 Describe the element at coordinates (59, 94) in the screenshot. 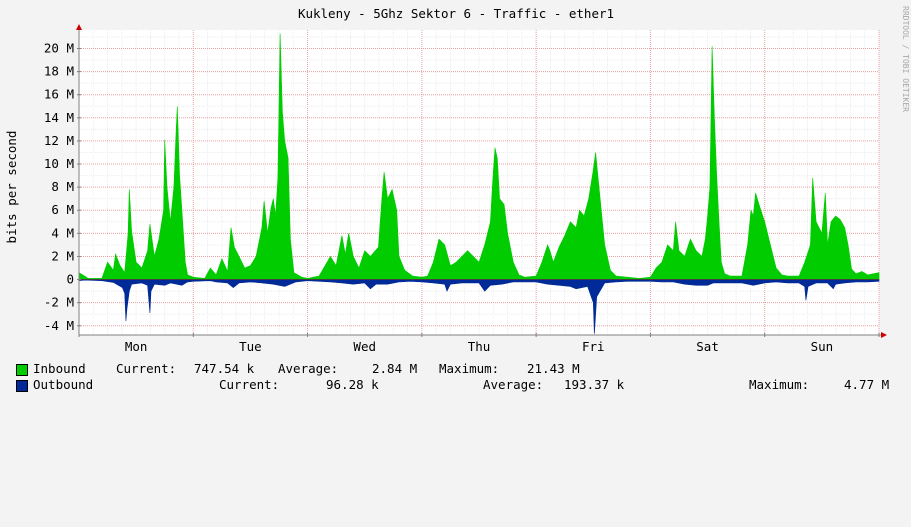

I see `y-tick-label: 16 M` at that location.